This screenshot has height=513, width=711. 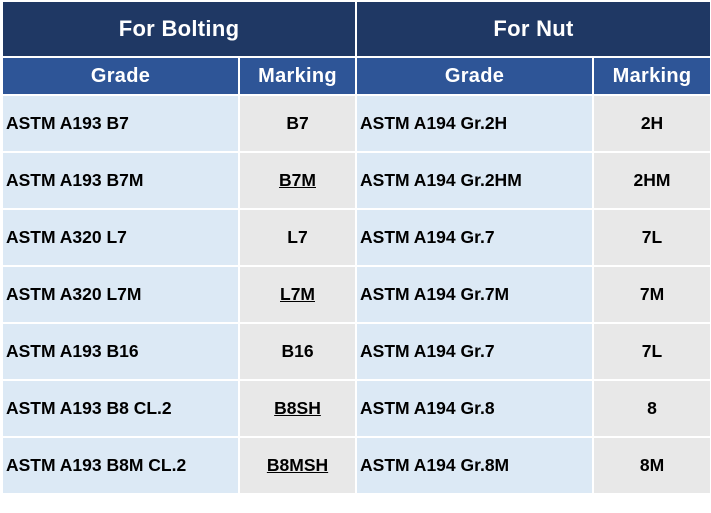 I want to click on bolt-grade-cell: ASTM A193 B7M, so click(x=120, y=180).